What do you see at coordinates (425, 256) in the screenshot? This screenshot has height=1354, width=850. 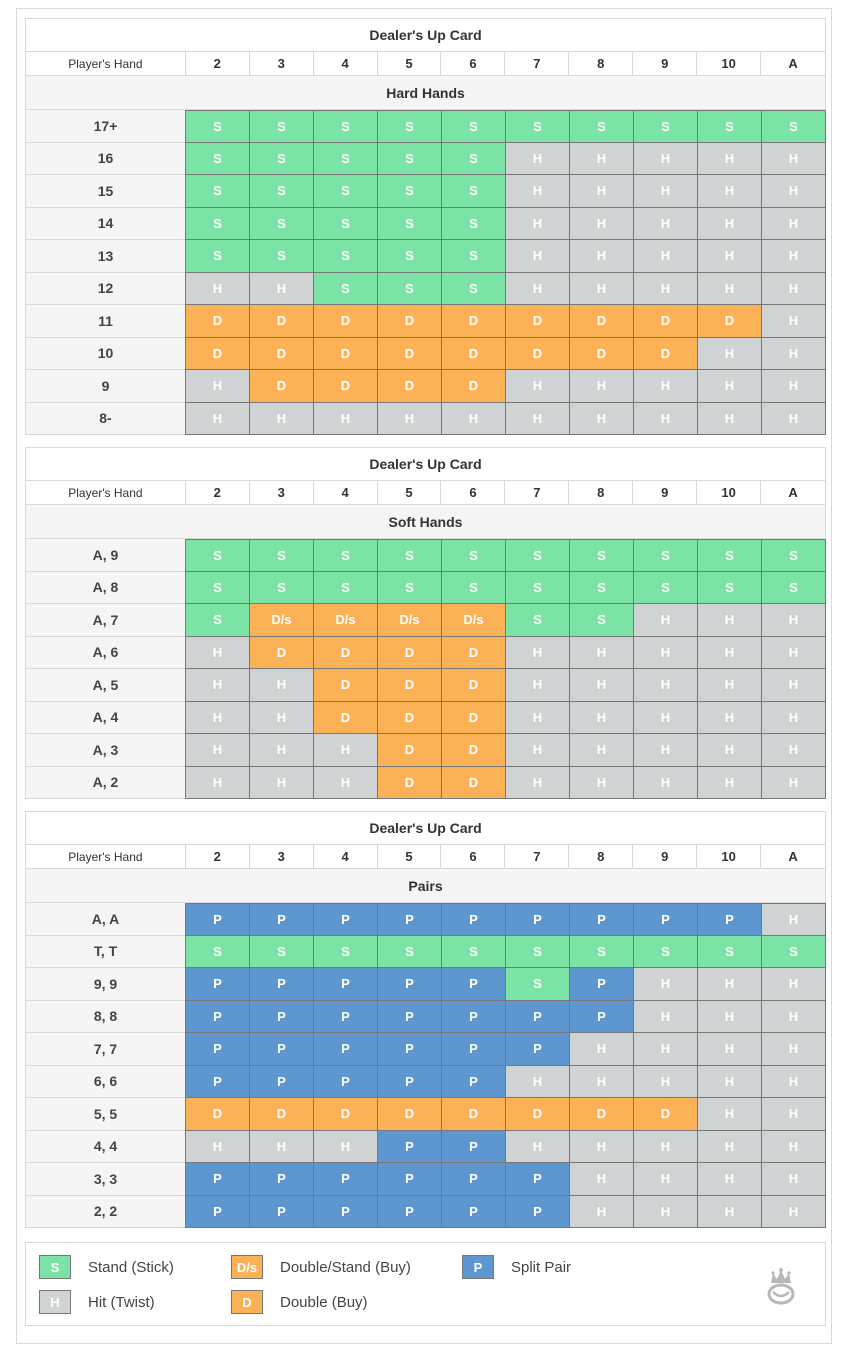 I see `table-row: 13 S S S S S H H H H H` at bounding box center [425, 256].